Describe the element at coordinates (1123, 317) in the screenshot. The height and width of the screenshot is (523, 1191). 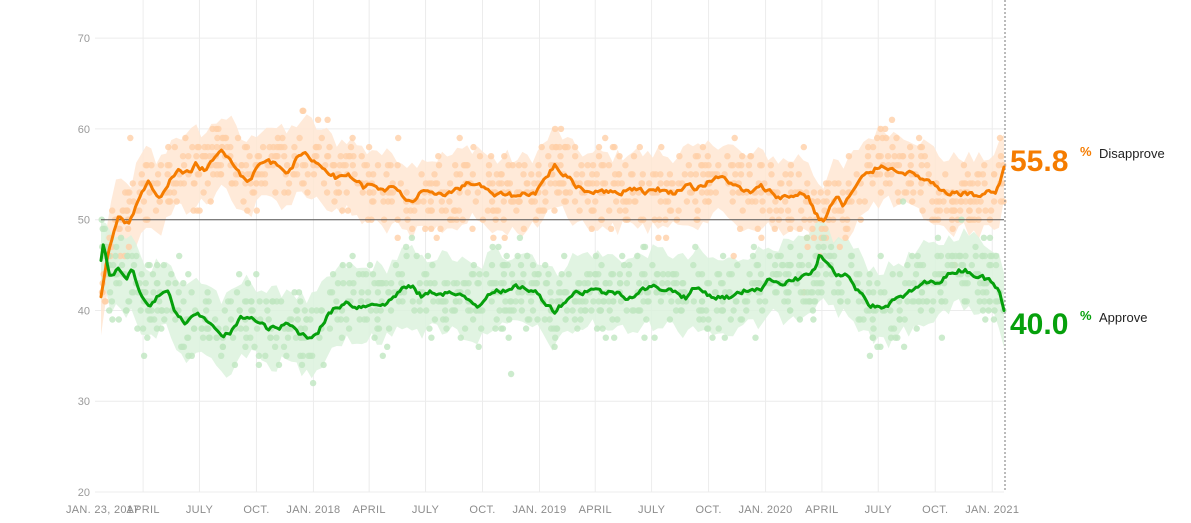
I see `approve-label: Approve` at that location.